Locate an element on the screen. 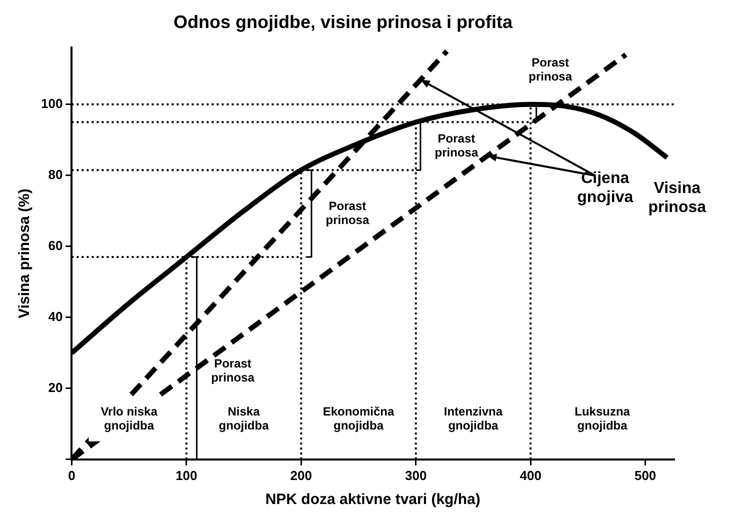  annotation: Intenzivna gnojidba is located at coordinates (473, 418).